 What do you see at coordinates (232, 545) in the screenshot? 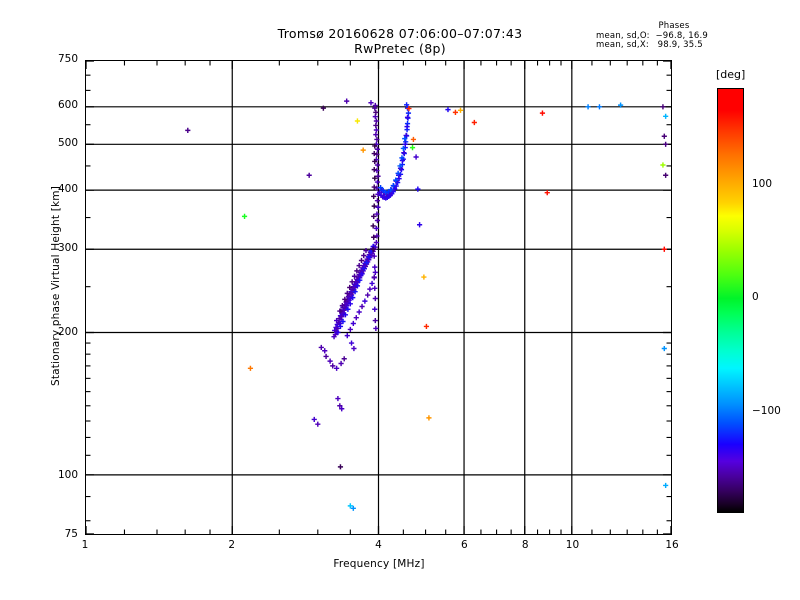
I see `x-tick-label: 2` at bounding box center [232, 545].